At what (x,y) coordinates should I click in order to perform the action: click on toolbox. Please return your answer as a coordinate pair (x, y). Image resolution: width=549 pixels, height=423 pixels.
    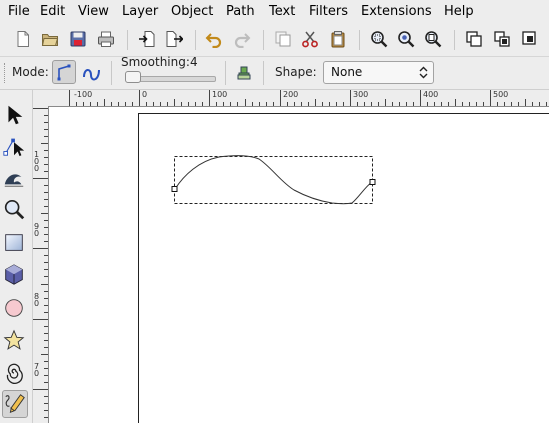
    Looking at the image, I should click on (16, 256).